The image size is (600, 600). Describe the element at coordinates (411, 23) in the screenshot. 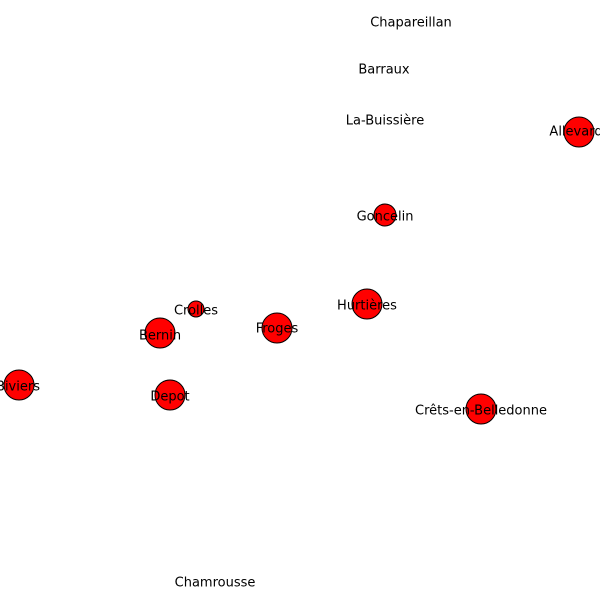

I see `label-chapareillan: Chapareillan` at that location.